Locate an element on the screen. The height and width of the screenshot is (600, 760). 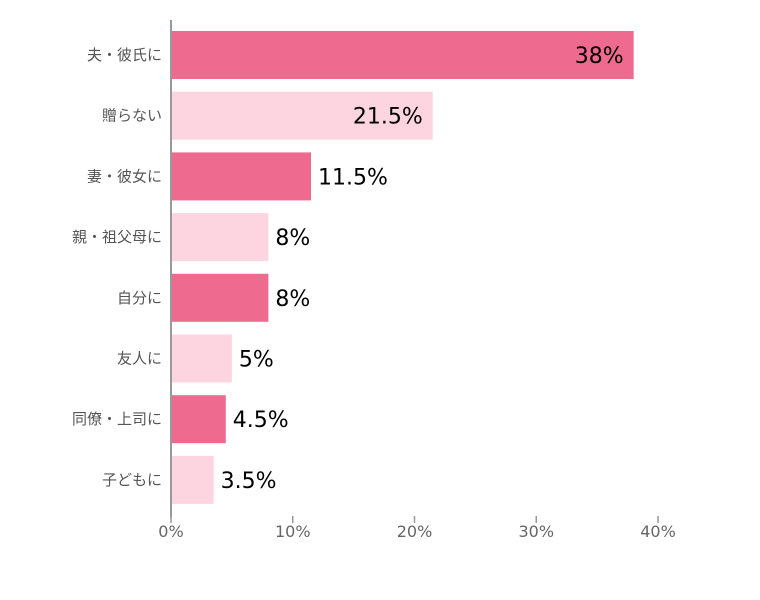
data-label: 21.5% is located at coordinates (388, 117).